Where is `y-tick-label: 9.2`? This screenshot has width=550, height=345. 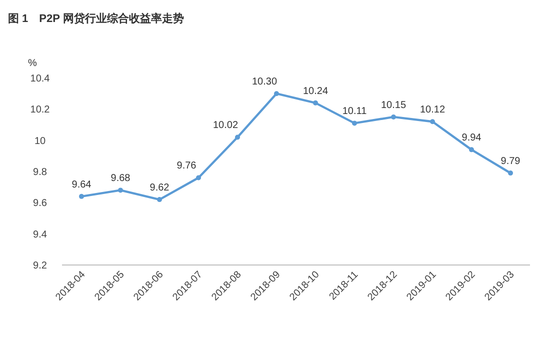 y-tick-label: 9.2 is located at coordinates (40, 266).